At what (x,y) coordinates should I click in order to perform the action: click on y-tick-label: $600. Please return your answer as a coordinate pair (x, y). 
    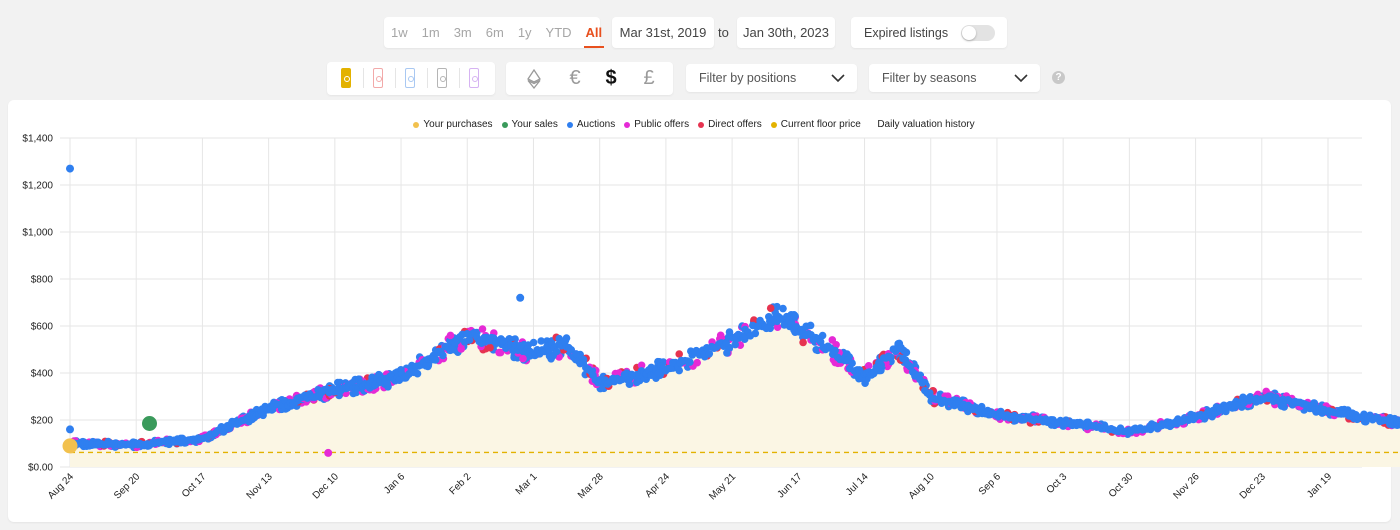
    Looking at the image, I should click on (42, 327).